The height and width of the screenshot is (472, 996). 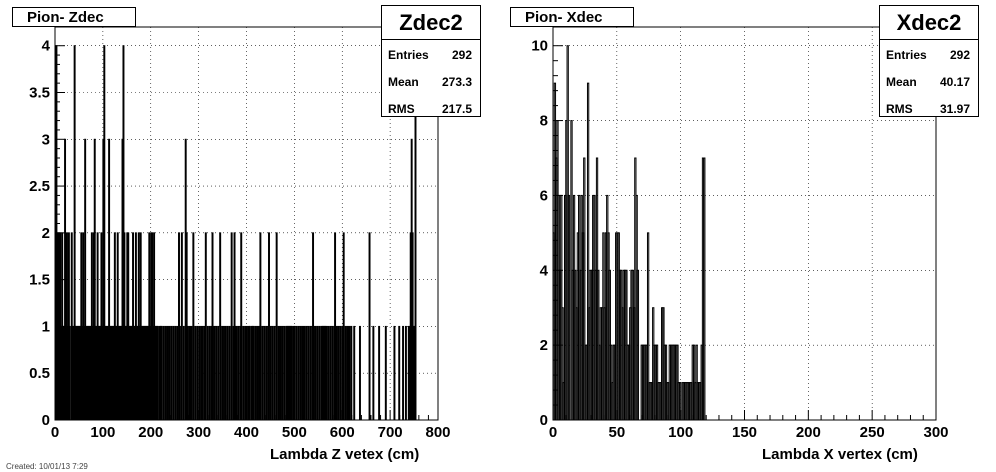 I want to click on x-tick-label: 150, so click(x=744, y=432).